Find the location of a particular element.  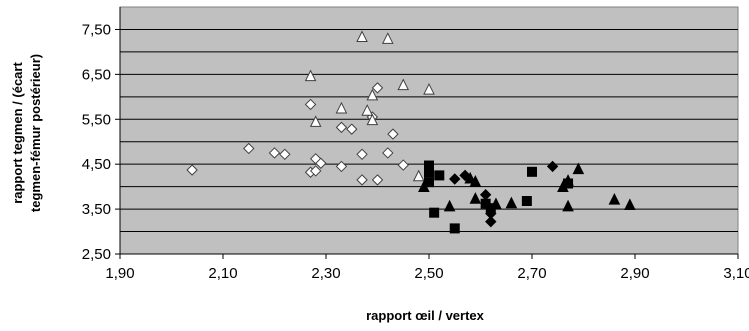

x-tick-label: 2,10 is located at coordinates (222, 273).